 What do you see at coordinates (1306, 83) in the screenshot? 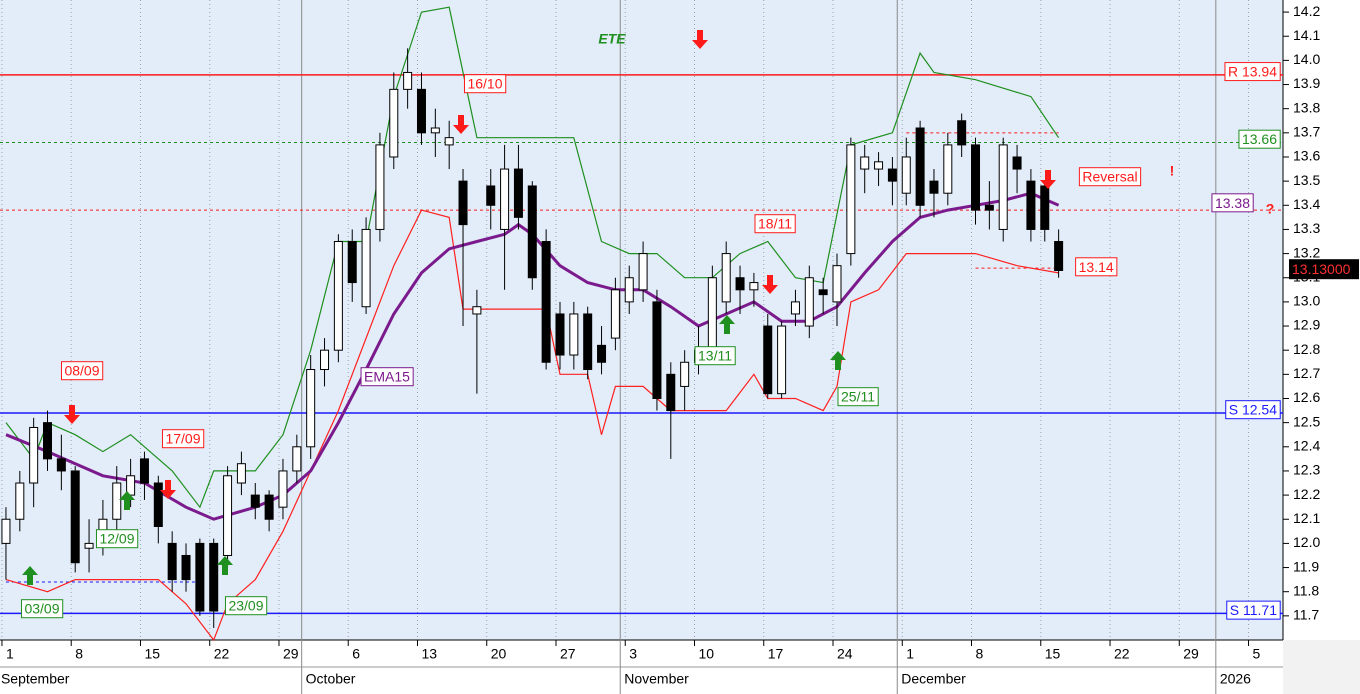
I see `y-tick-label: 13.9` at bounding box center [1306, 83].